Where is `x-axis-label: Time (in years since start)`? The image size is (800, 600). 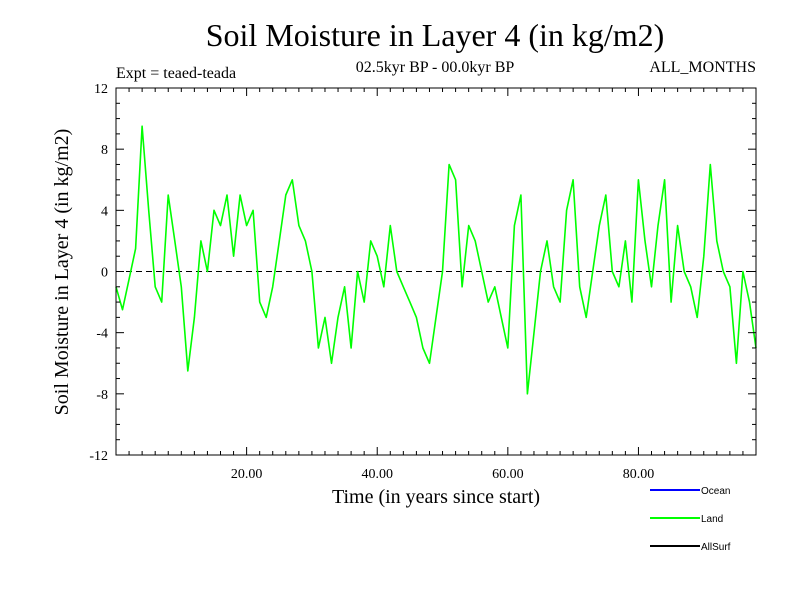 x-axis-label: Time (in years since start) is located at coordinates (436, 497).